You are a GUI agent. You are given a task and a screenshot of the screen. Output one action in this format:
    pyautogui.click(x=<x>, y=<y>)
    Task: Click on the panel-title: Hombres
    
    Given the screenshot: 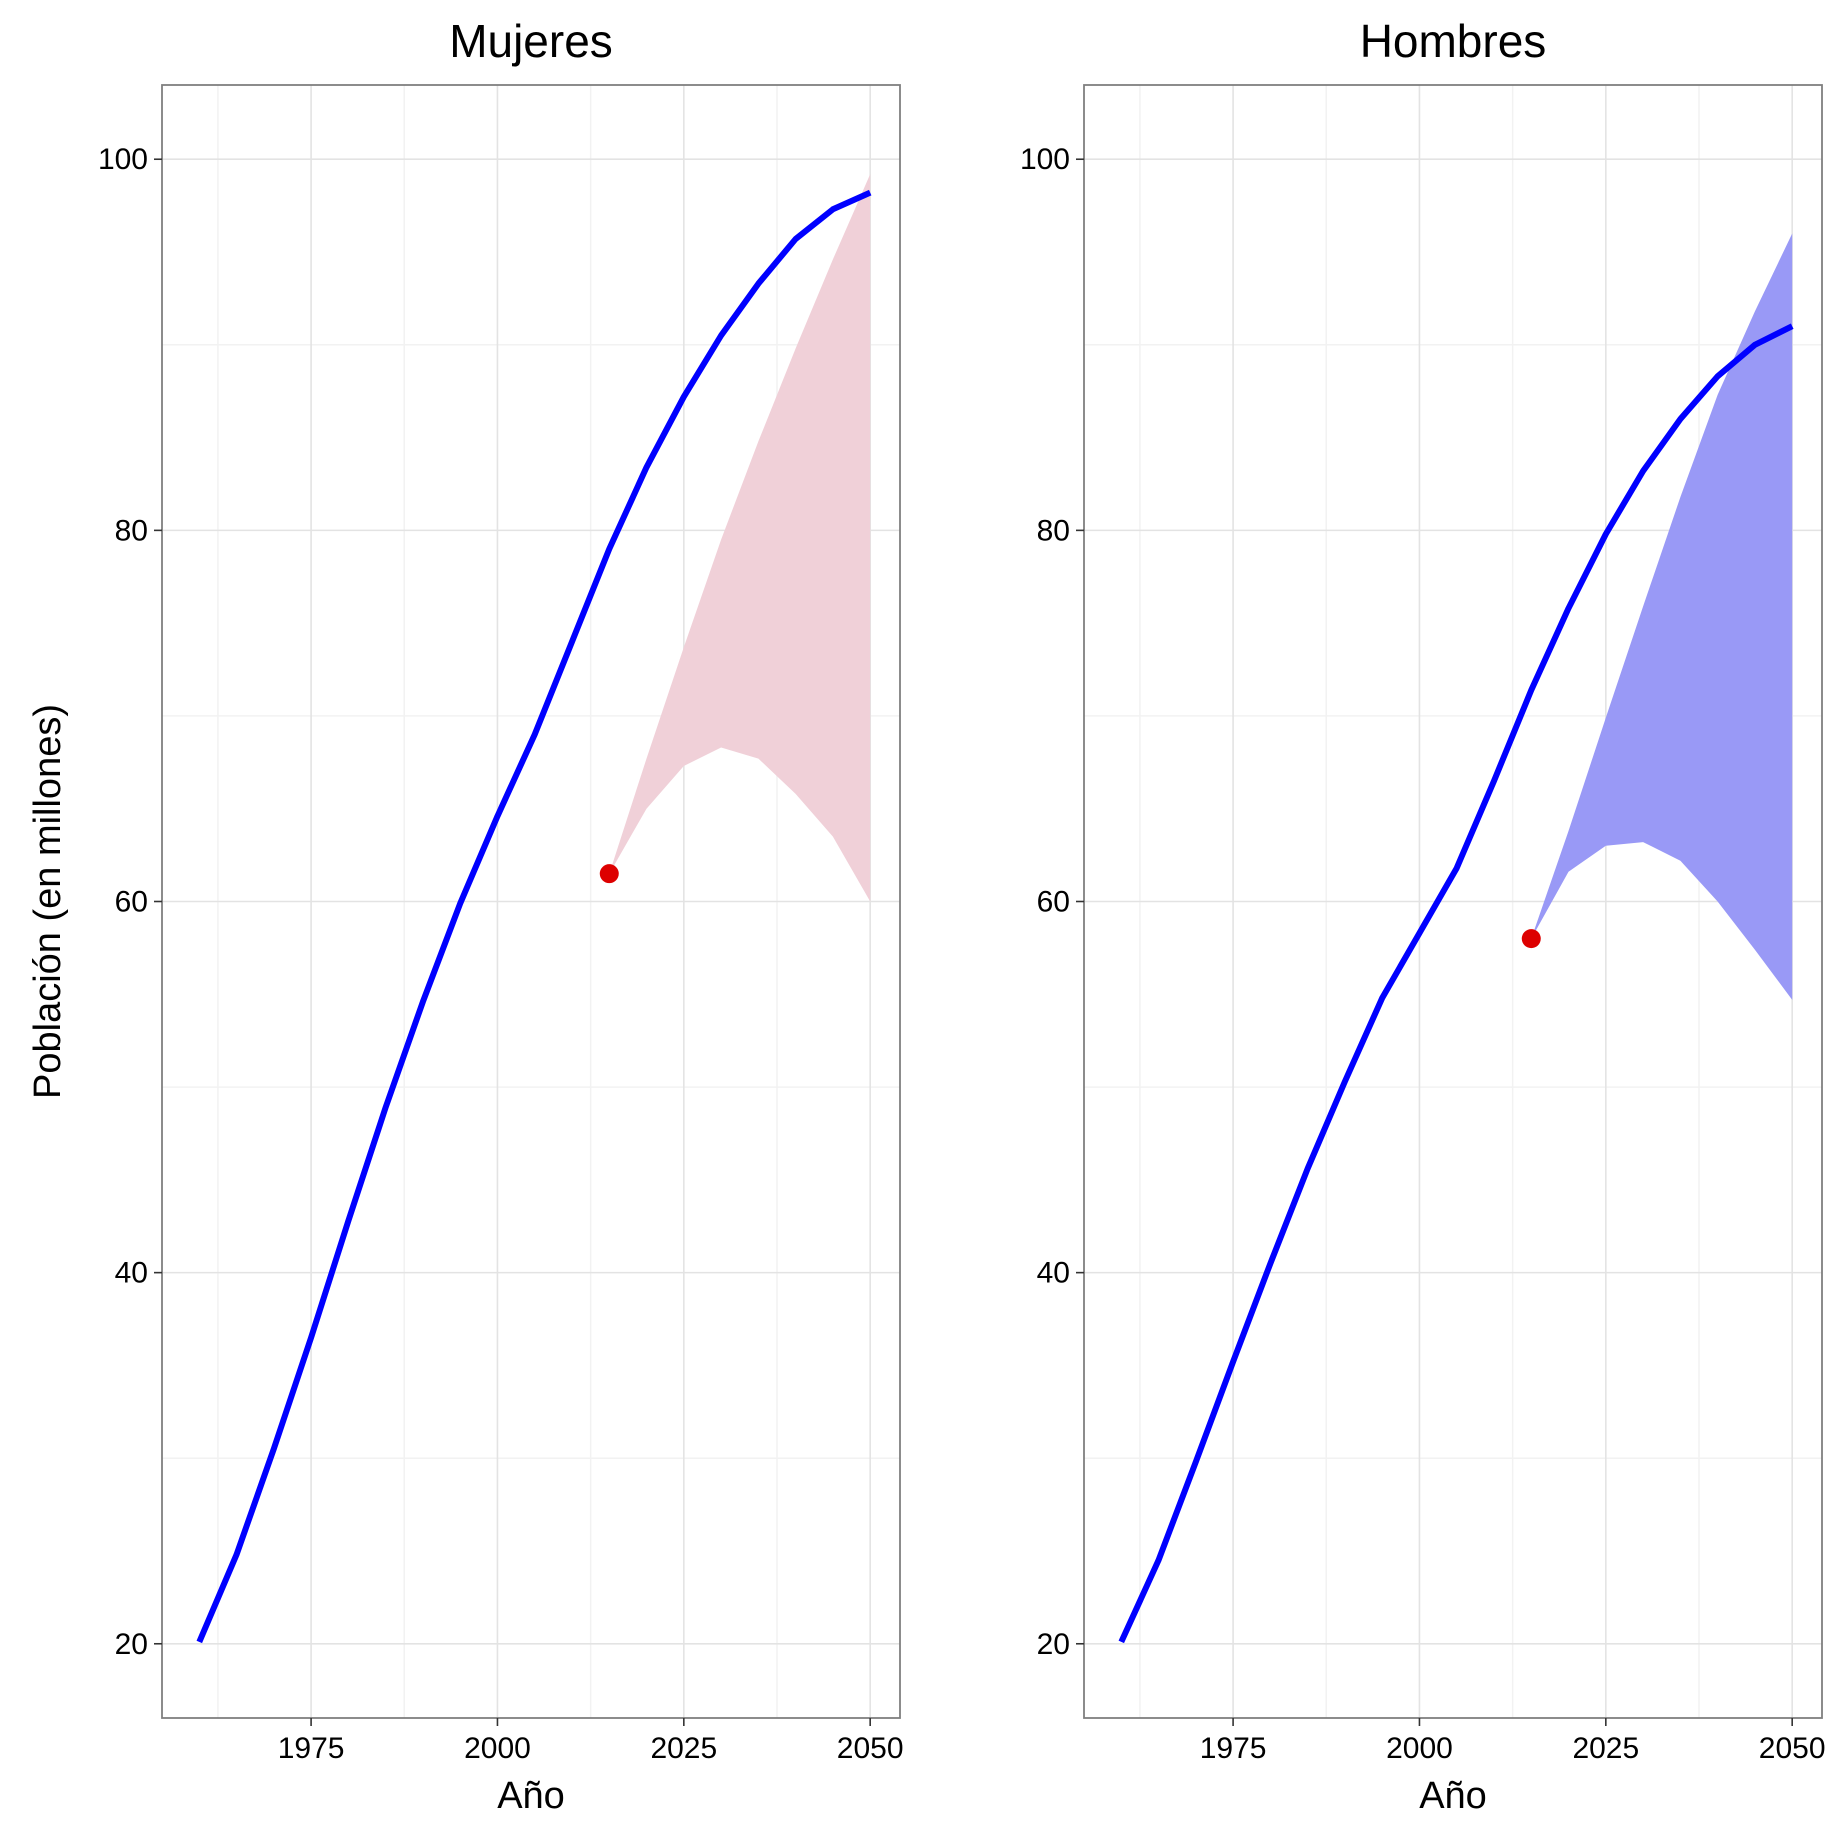 What is the action you would take?
    pyautogui.click(x=1453, y=41)
    